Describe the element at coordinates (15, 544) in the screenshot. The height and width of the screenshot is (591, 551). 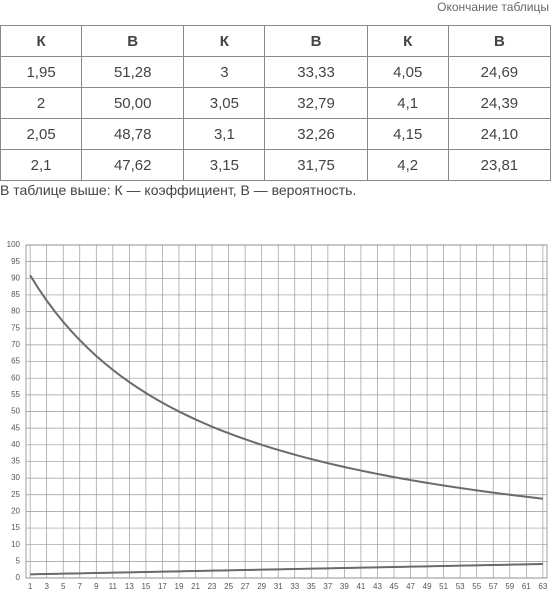
I see `y-tick-label: 10` at that location.